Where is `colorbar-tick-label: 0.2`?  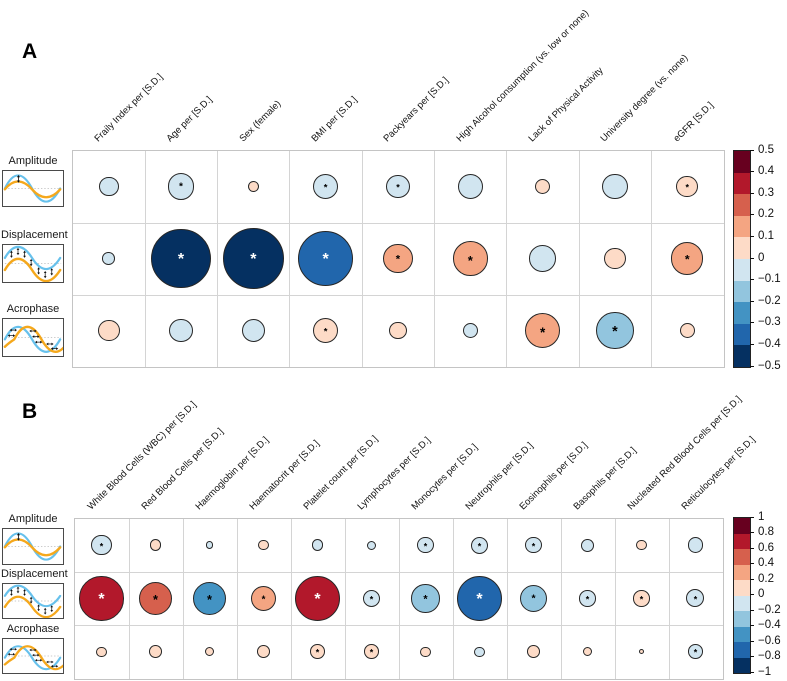 colorbar-tick-label: 0.2 is located at coordinates (766, 214).